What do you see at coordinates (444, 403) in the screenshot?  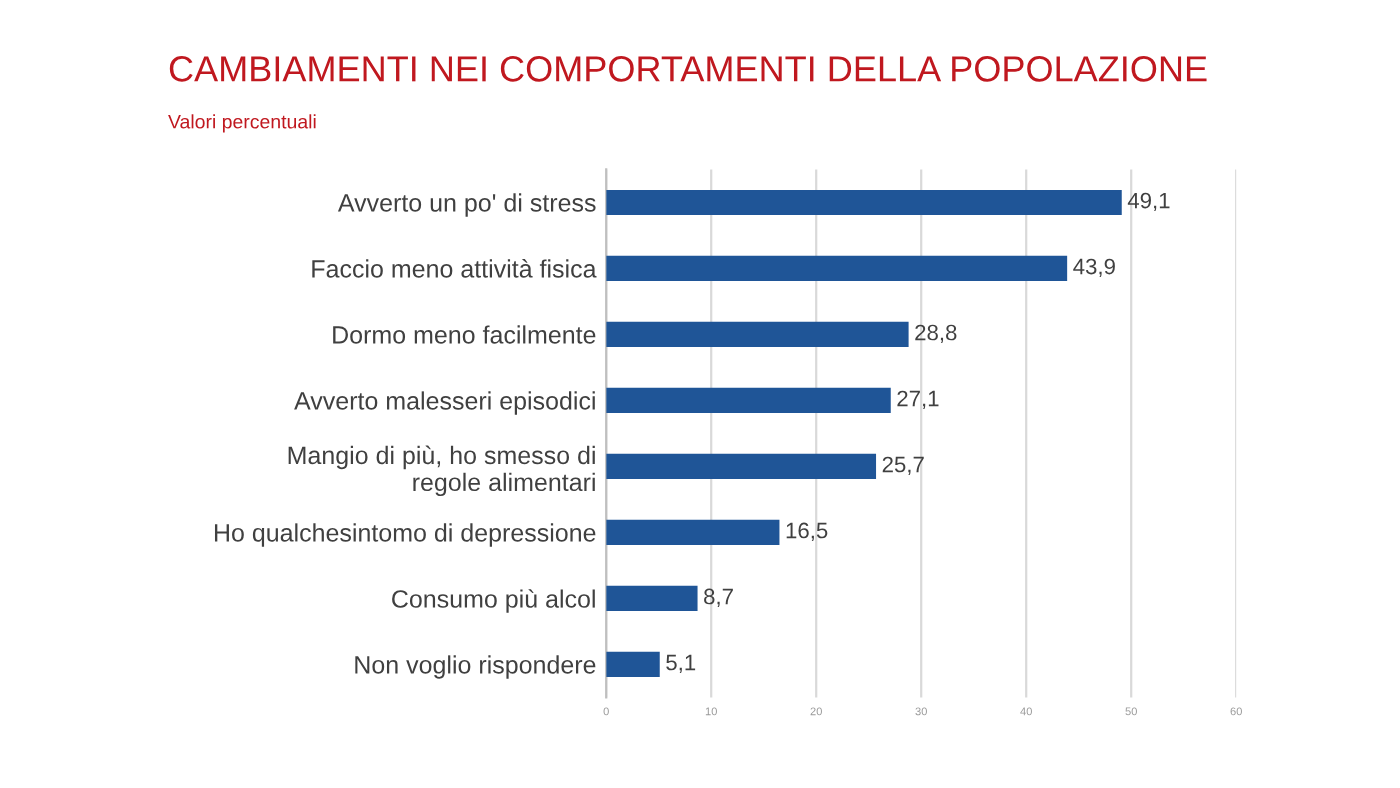 I see `y-tick-label: Avverto malesseri episodici` at bounding box center [444, 403].